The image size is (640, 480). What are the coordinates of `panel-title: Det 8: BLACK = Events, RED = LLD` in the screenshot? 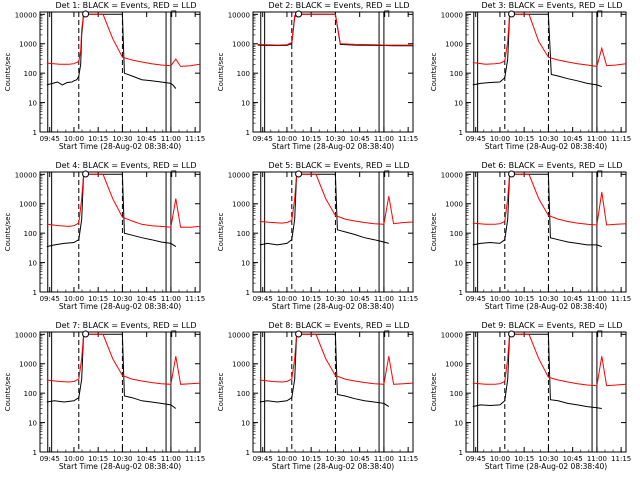 It's located at (339, 325).